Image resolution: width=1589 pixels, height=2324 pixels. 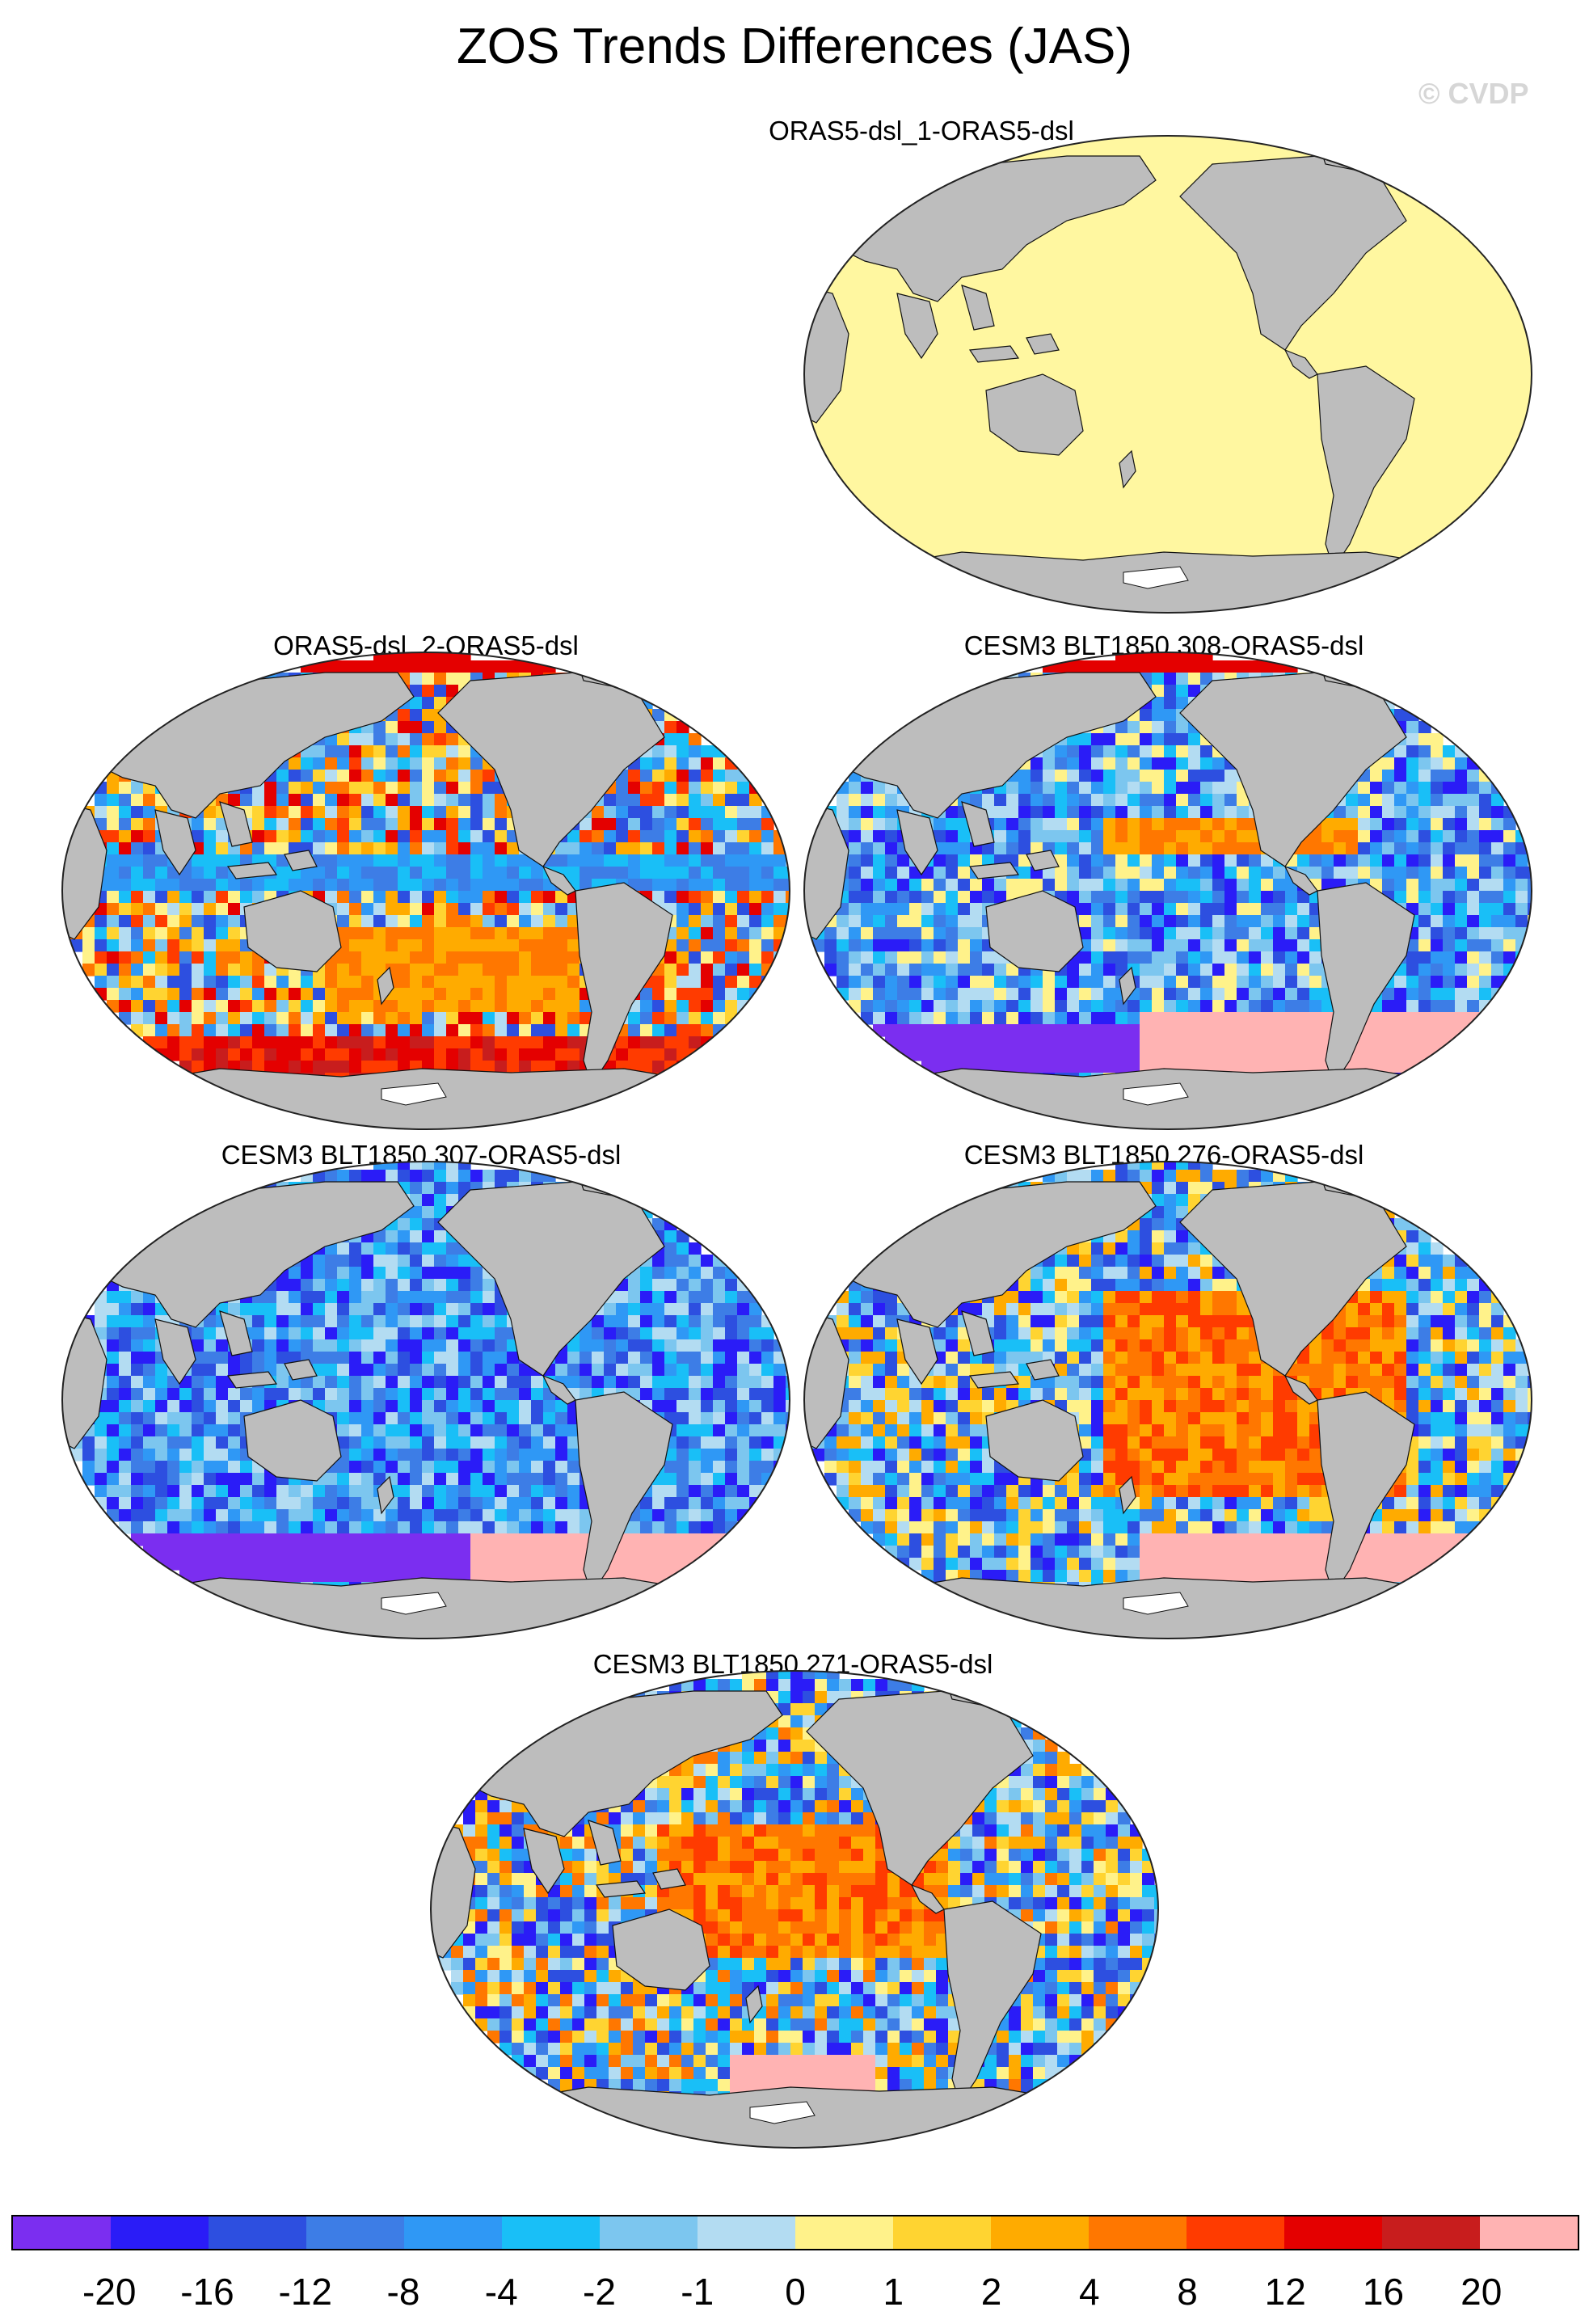 I want to click on colorbar-tick-label: 12, so click(x=1285, y=2292).